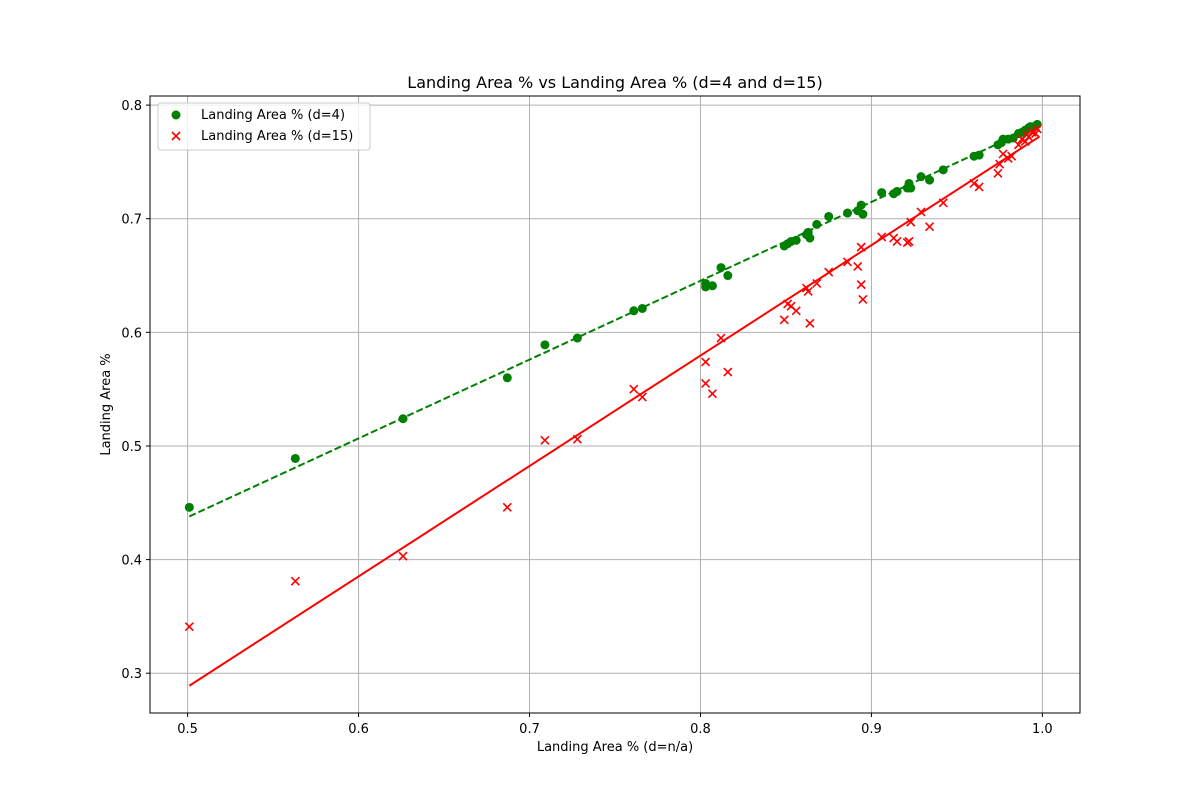  What do you see at coordinates (700, 729) in the screenshot?
I see `x-tick-label: 0.8` at bounding box center [700, 729].